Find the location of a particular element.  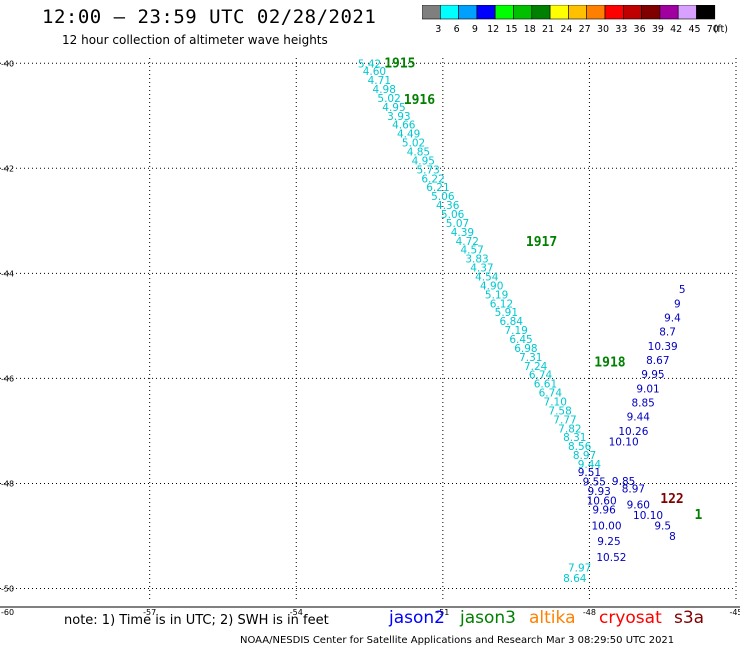

color-scale-tick: 6 is located at coordinates (457, 29).